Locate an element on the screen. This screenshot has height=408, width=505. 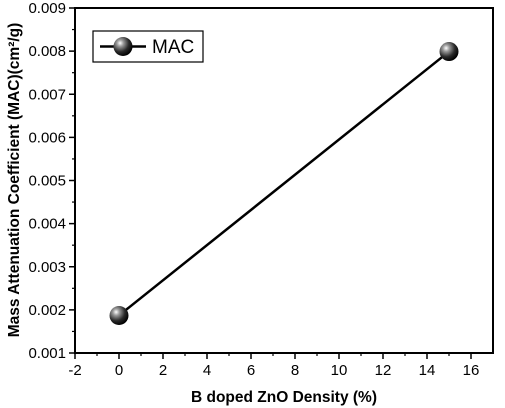
y-tick-label: 0.006 is located at coordinates (47, 137).